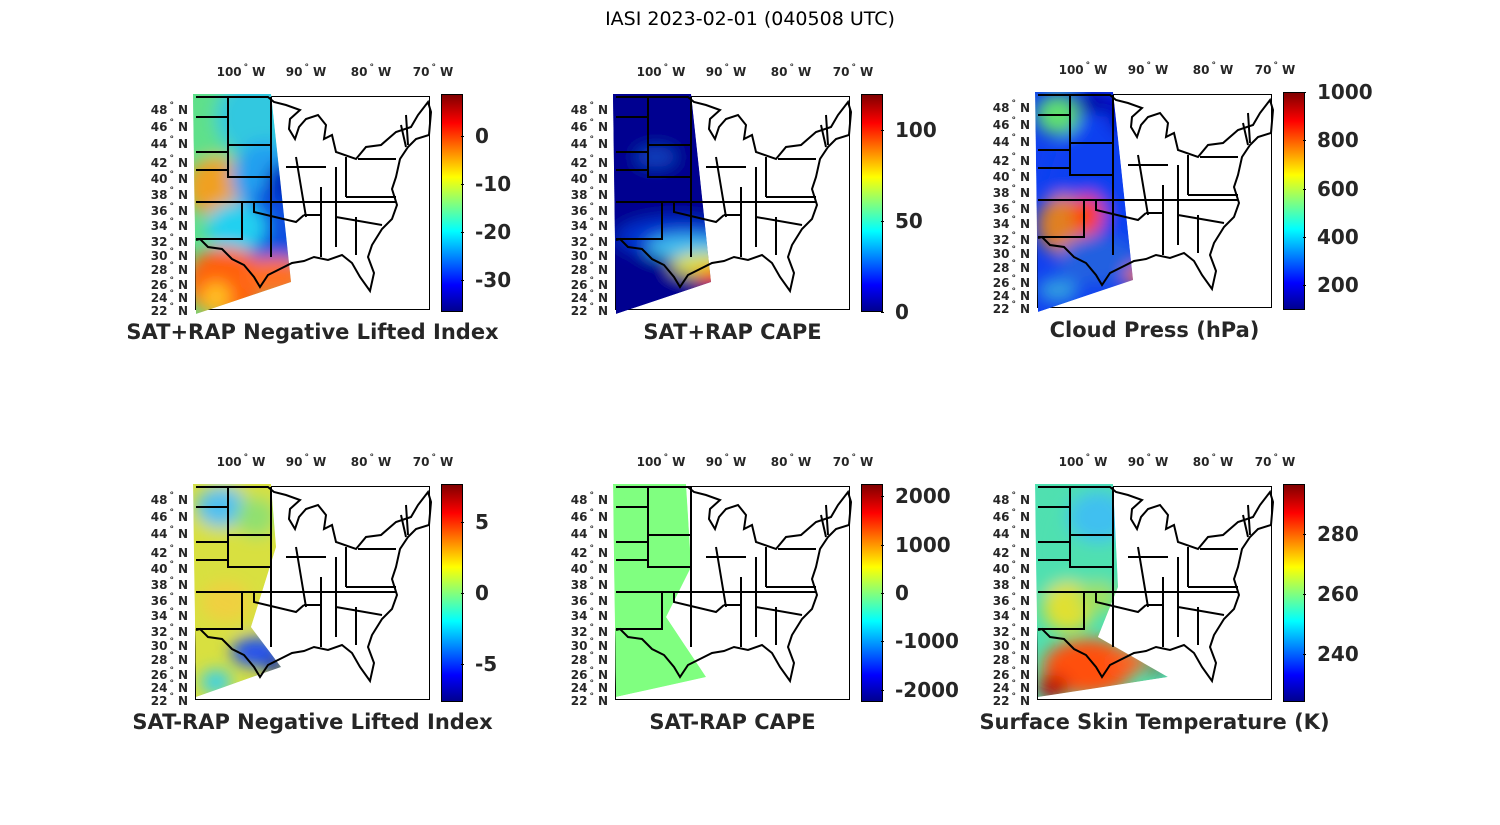 The height and width of the screenshot is (825, 1500). What do you see at coordinates (371, 461) in the screenshot?
I see `lon-tick-label: 80 ° W` at bounding box center [371, 461].